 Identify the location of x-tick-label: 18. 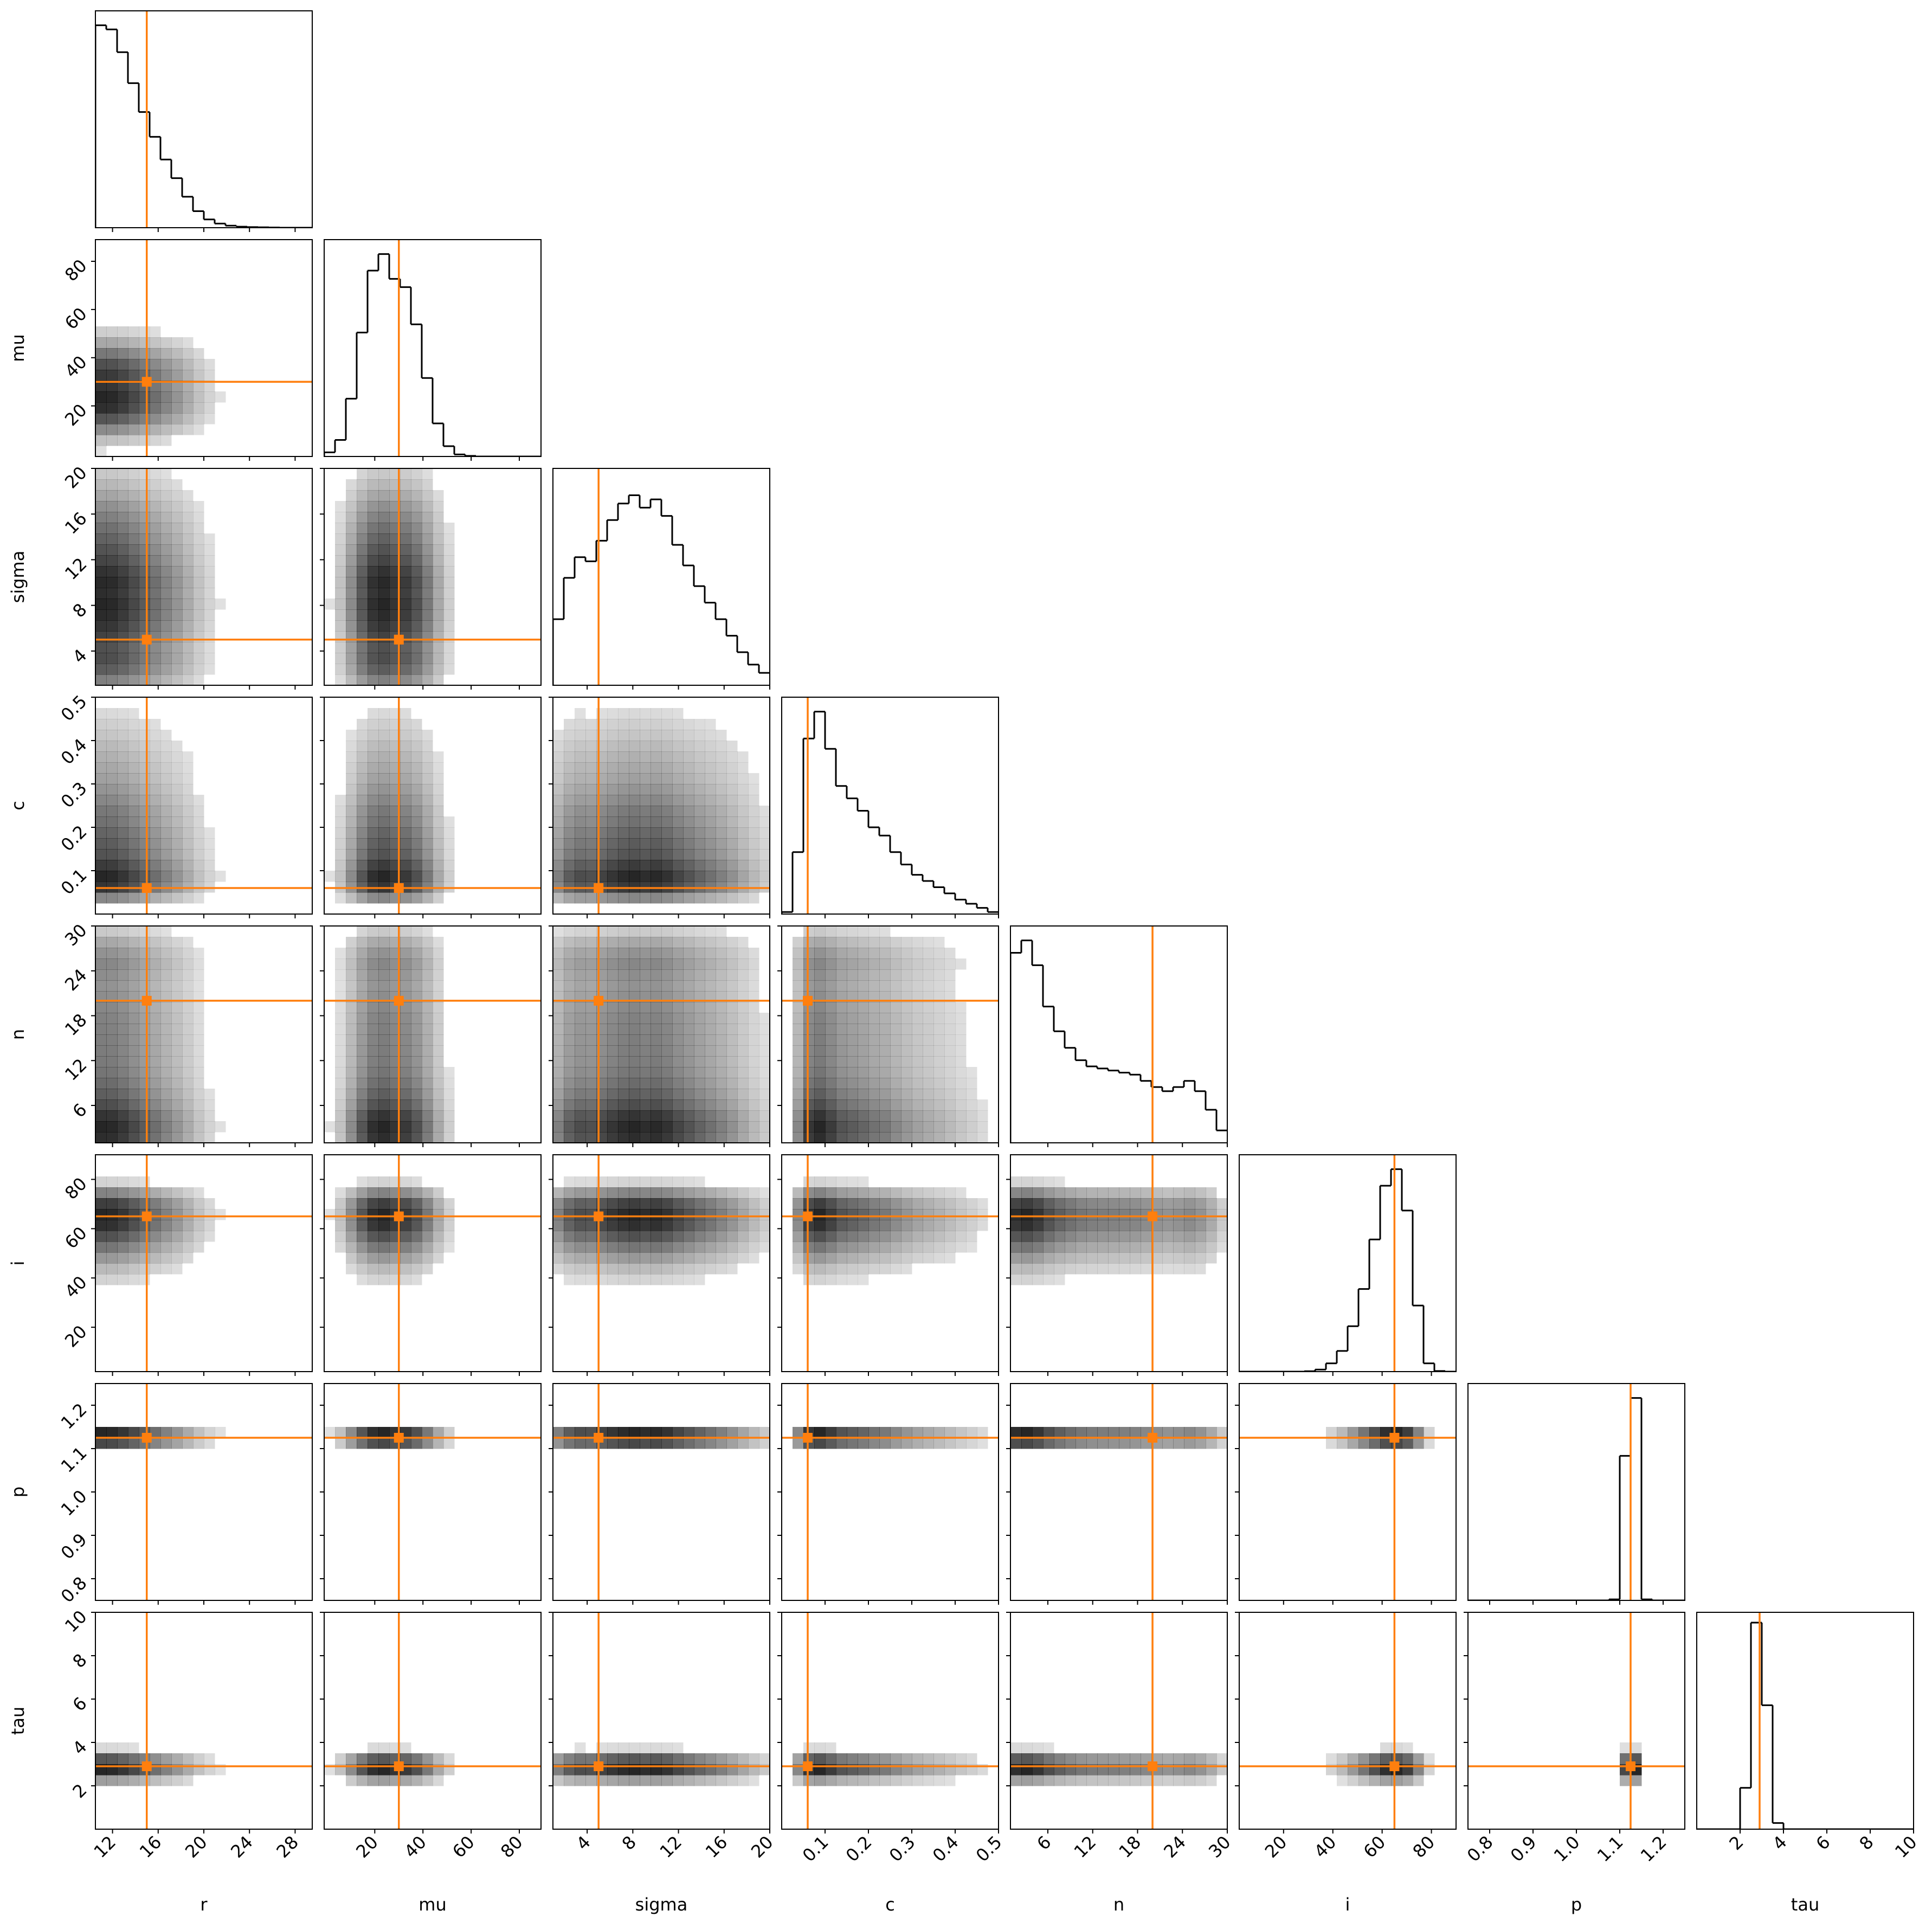
(1130, 1847).